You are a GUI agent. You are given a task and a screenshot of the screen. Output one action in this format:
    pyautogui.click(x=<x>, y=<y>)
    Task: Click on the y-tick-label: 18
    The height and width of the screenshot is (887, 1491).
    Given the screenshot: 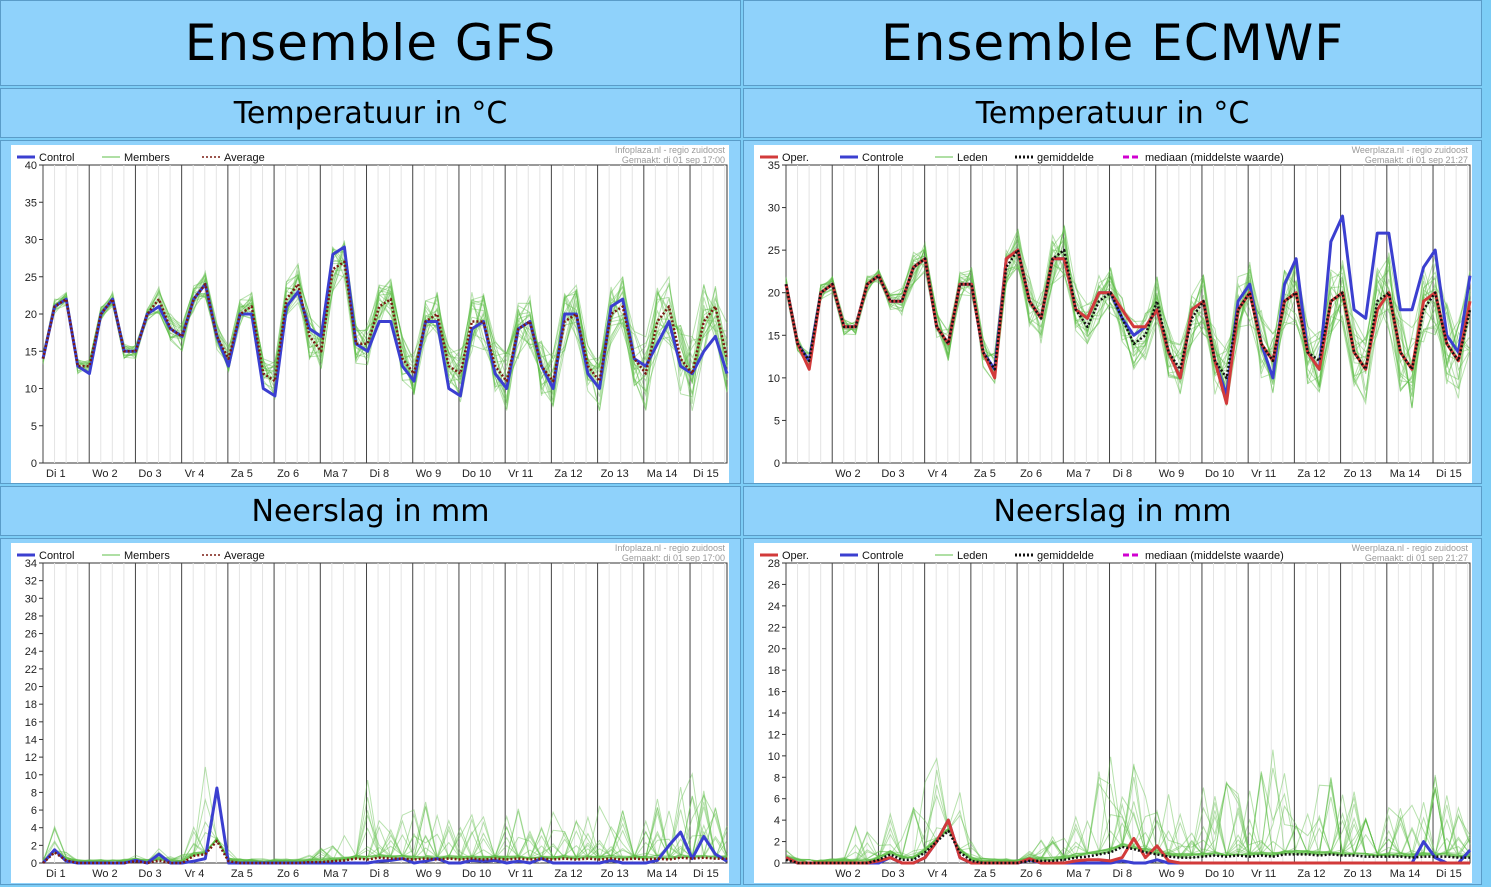 What is the action you would take?
    pyautogui.click(x=774, y=671)
    